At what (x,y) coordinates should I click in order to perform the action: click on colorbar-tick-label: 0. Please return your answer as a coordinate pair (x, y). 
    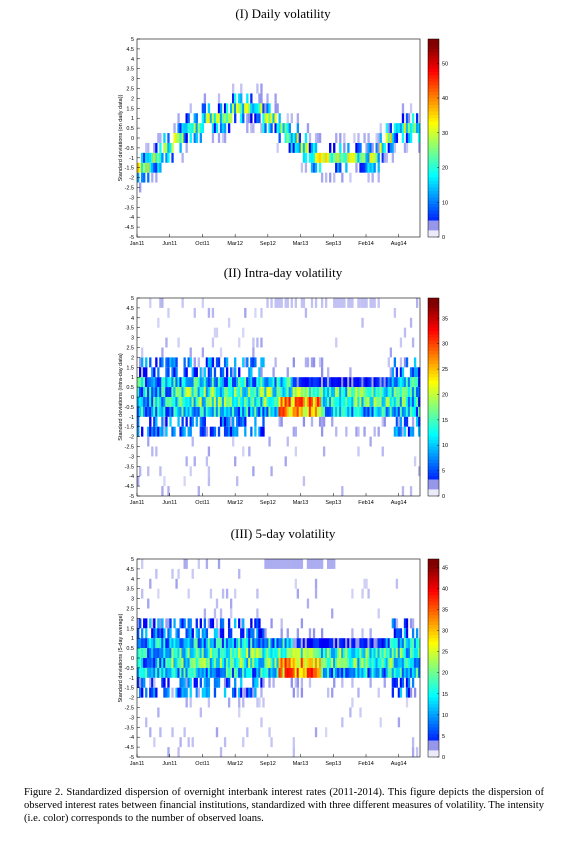
    Looking at the image, I should click on (443, 238).